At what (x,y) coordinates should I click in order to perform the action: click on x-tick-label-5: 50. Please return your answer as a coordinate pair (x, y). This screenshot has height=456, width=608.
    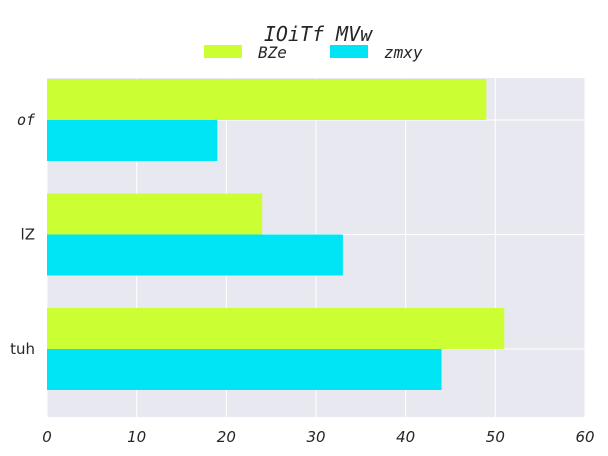
    Looking at the image, I should click on (495, 437).